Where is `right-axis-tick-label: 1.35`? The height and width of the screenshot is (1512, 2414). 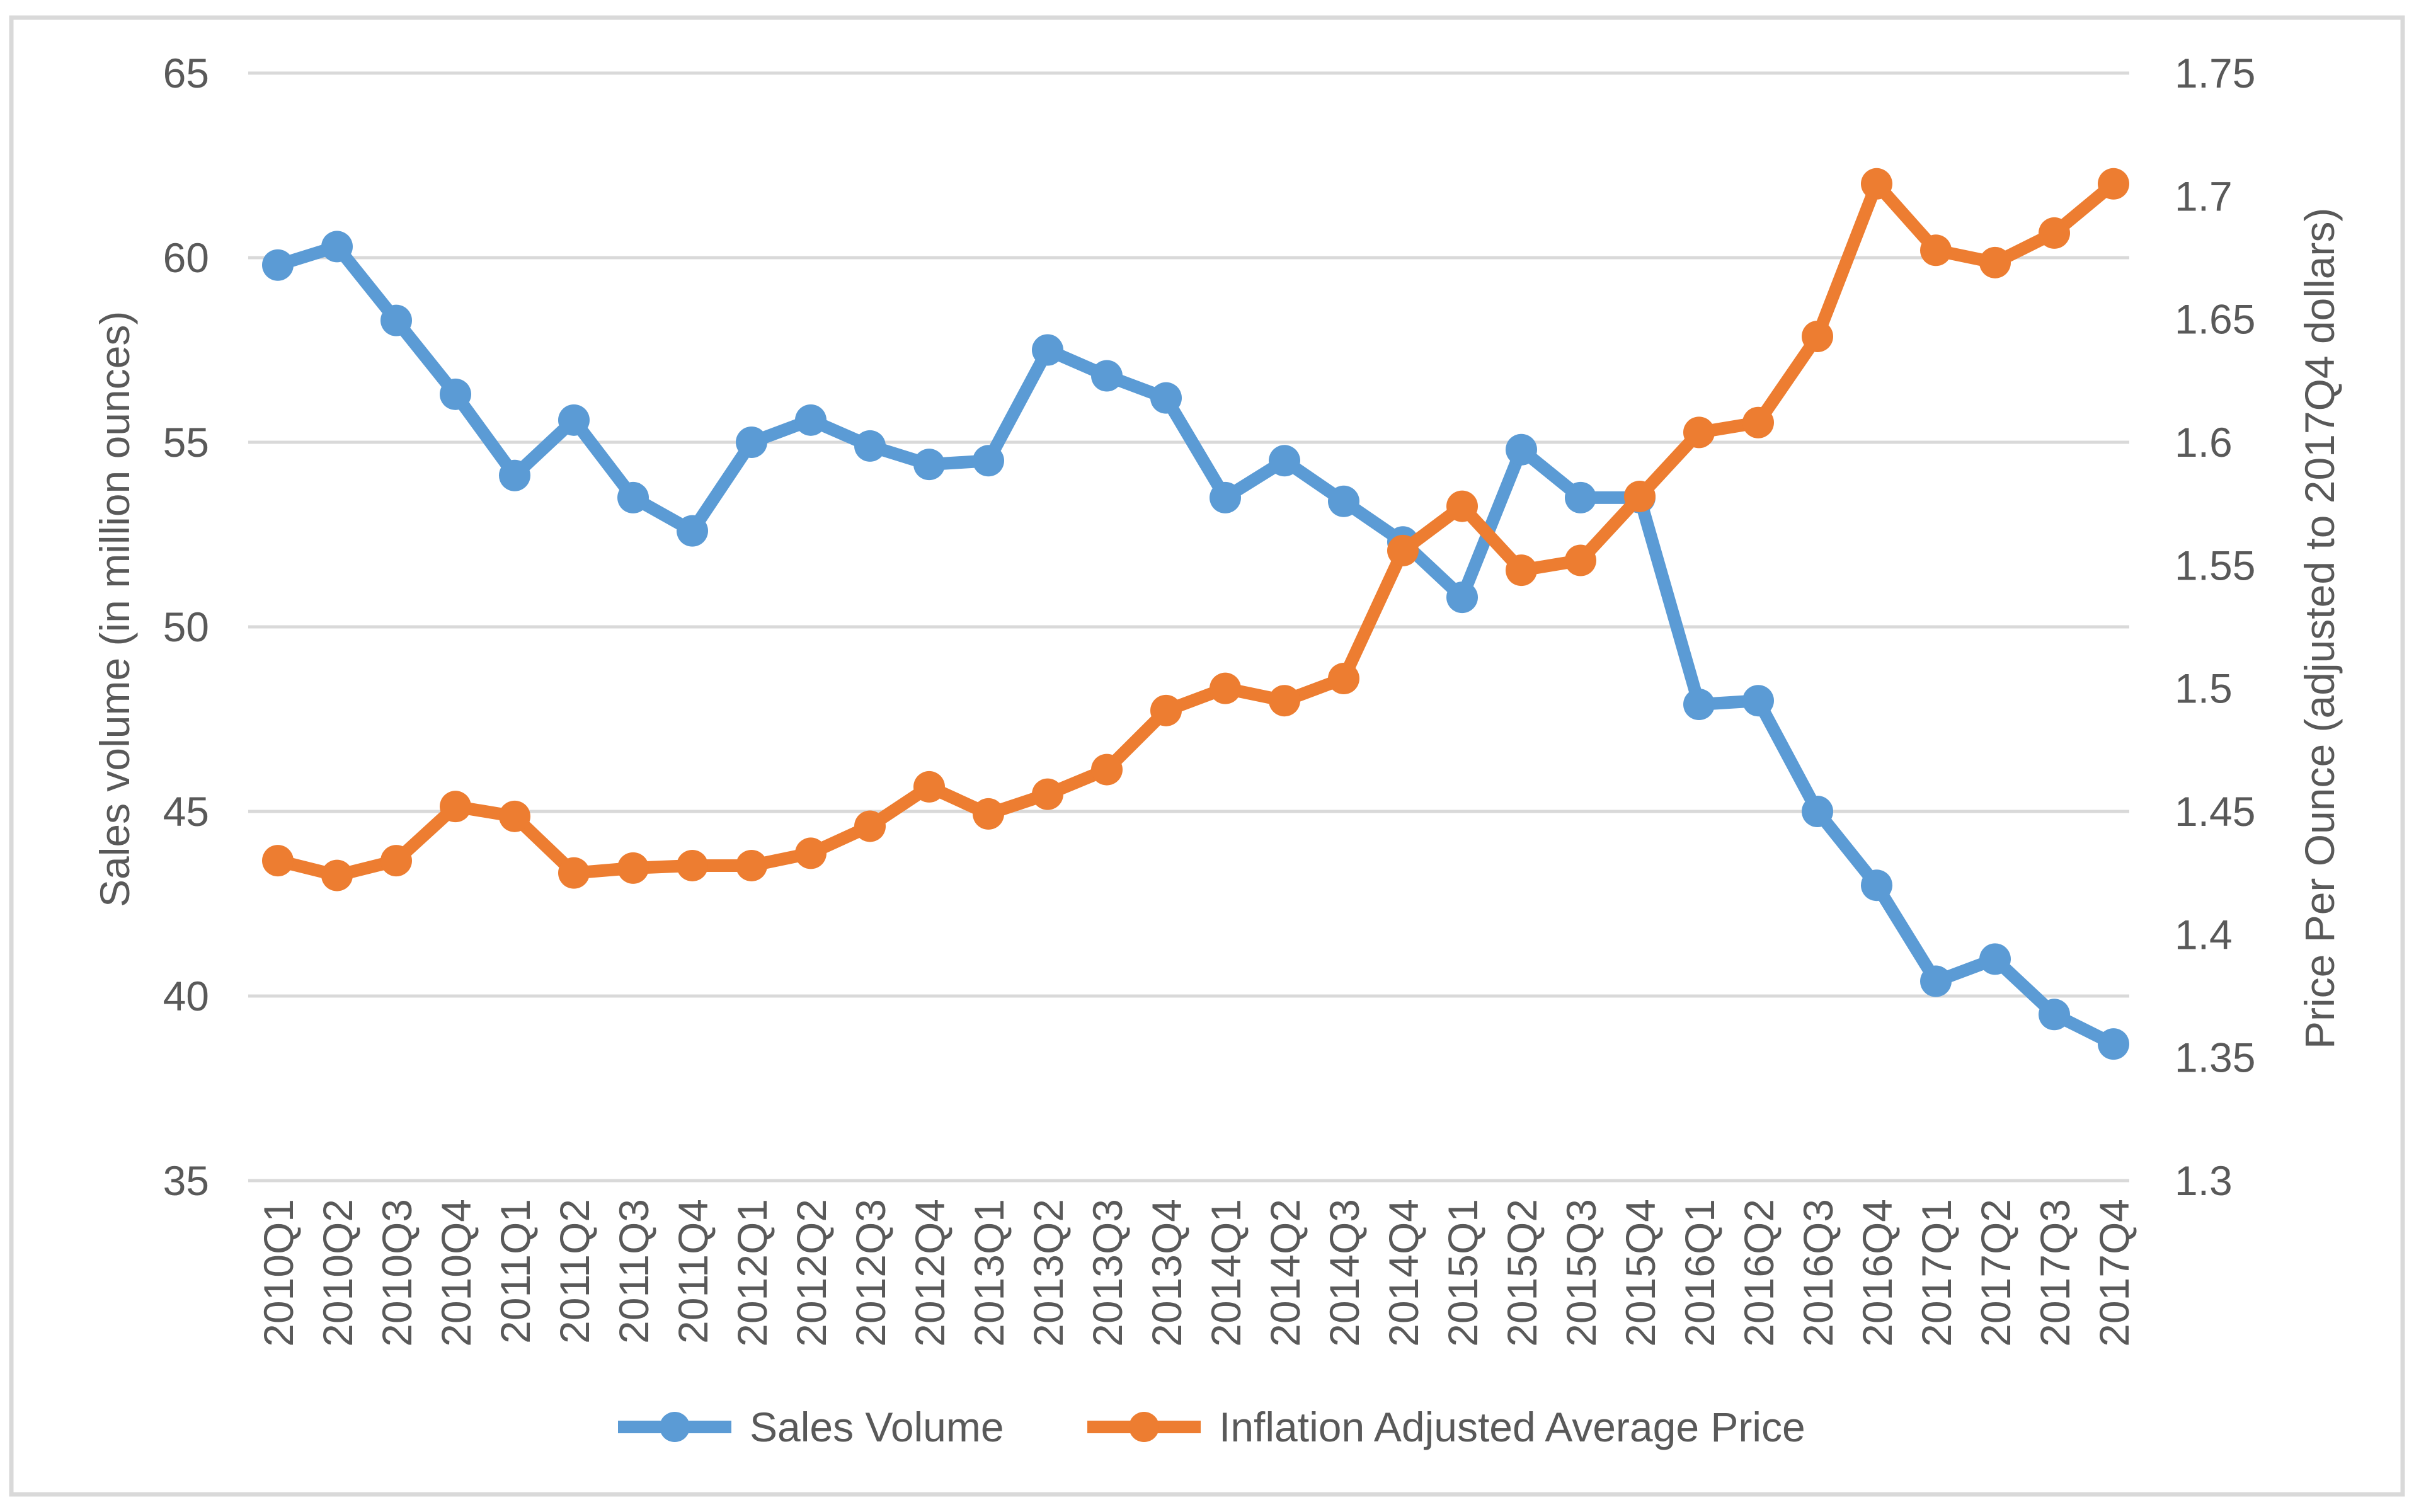
right-axis-tick-label: 1.35 is located at coordinates (2215, 1057).